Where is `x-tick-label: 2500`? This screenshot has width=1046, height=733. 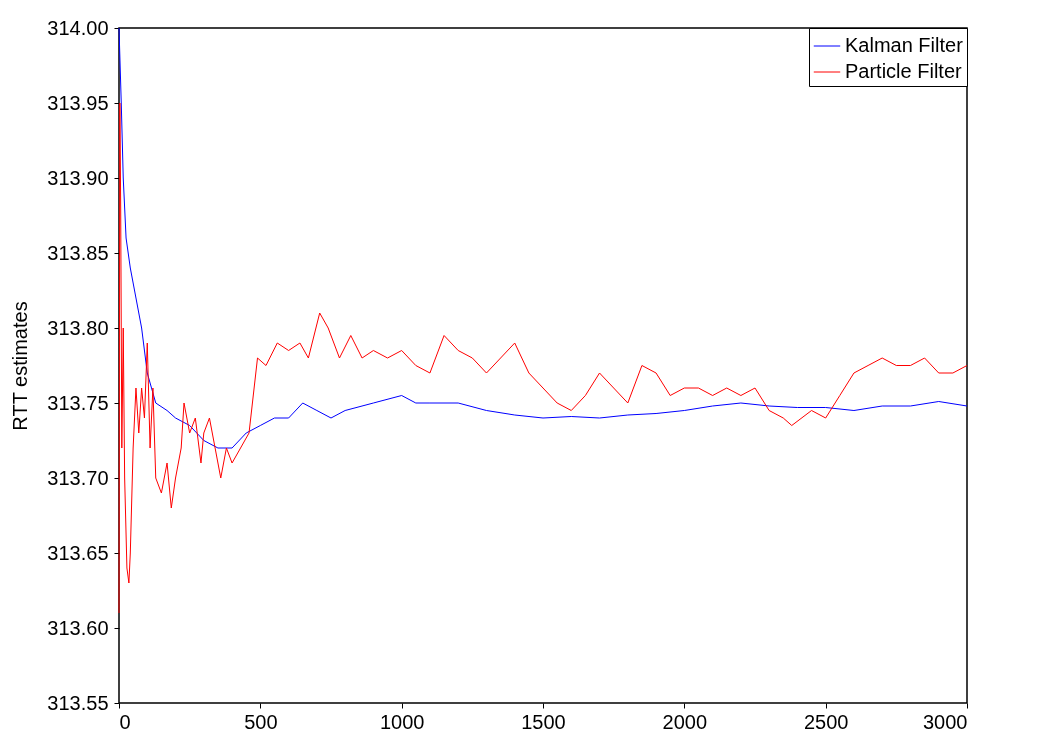 x-tick-label: 2500 is located at coordinates (826, 721).